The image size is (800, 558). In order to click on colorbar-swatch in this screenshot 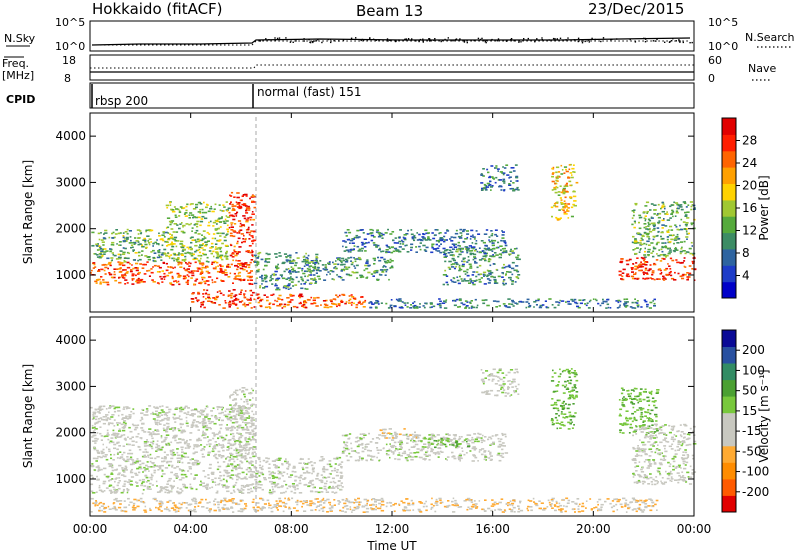, I will do `click(729, 126)`.